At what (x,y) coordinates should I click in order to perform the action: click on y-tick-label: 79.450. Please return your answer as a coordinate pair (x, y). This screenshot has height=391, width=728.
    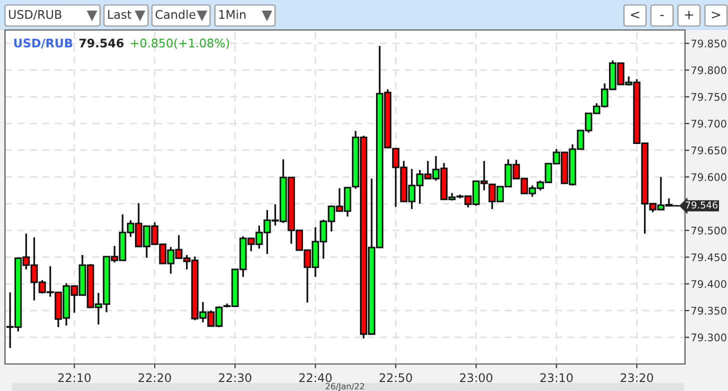
    Looking at the image, I should click on (708, 257).